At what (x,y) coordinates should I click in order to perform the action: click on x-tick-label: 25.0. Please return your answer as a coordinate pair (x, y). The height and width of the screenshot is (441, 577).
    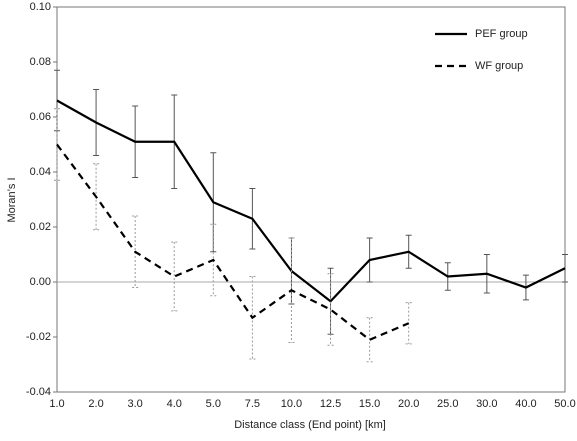
    Looking at the image, I should click on (447, 404).